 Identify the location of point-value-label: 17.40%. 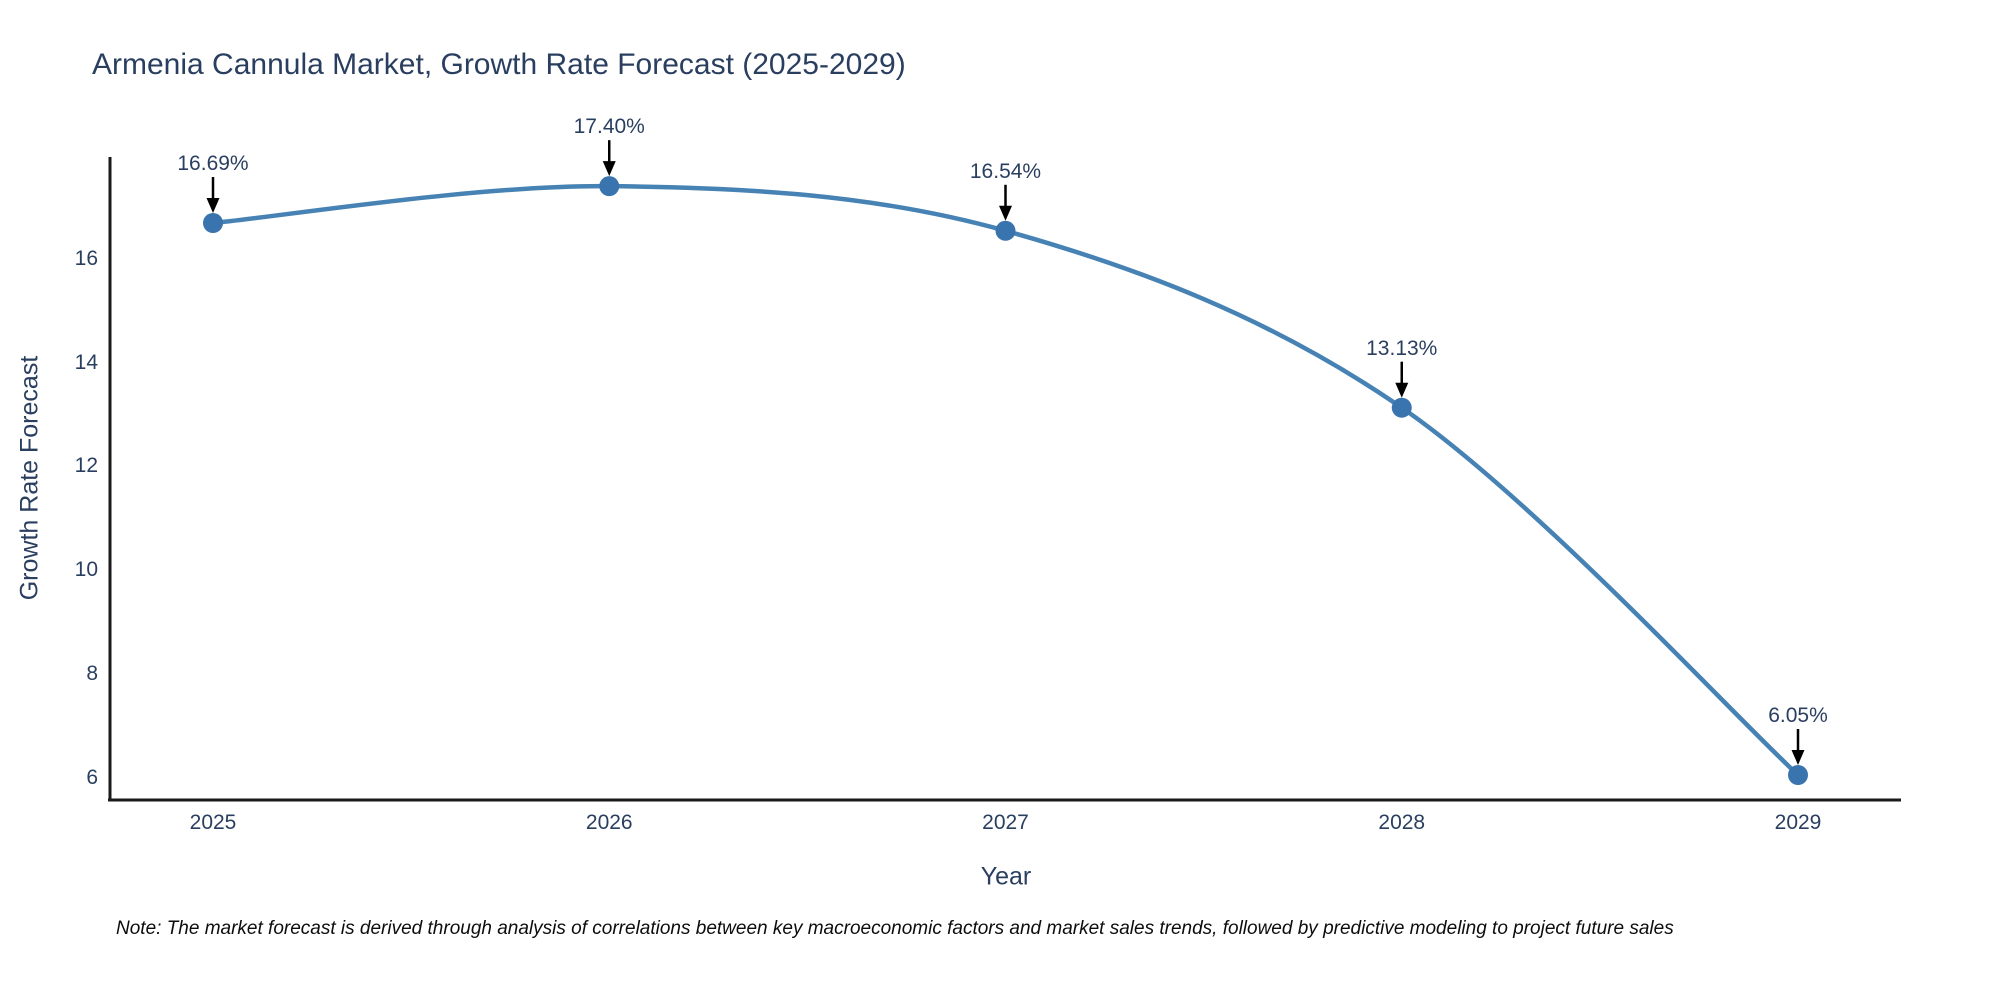
(609, 127).